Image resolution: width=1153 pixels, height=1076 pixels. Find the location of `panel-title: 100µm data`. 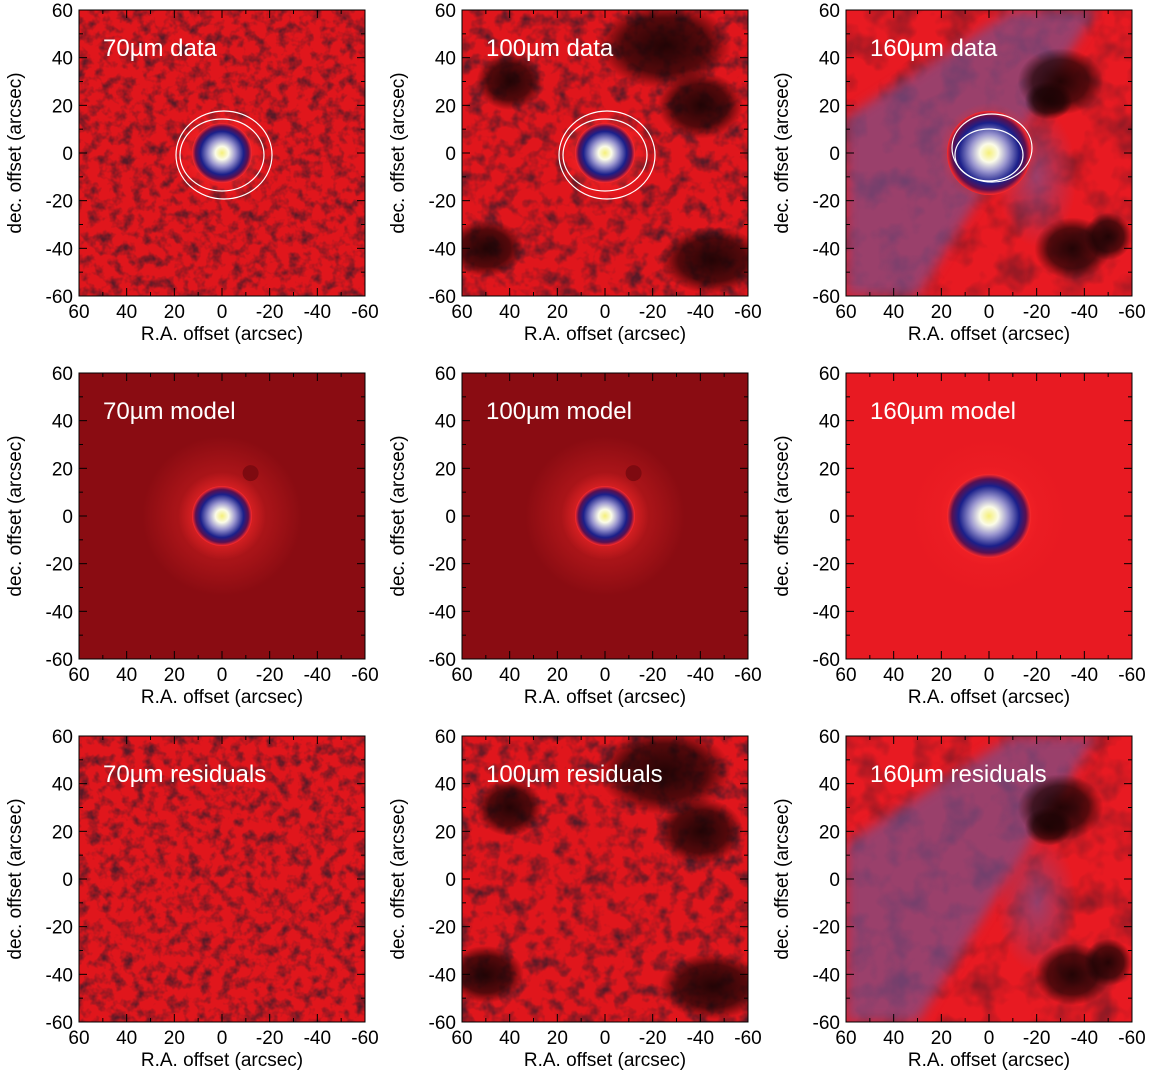

panel-title: 100µm data is located at coordinates (550, 48).